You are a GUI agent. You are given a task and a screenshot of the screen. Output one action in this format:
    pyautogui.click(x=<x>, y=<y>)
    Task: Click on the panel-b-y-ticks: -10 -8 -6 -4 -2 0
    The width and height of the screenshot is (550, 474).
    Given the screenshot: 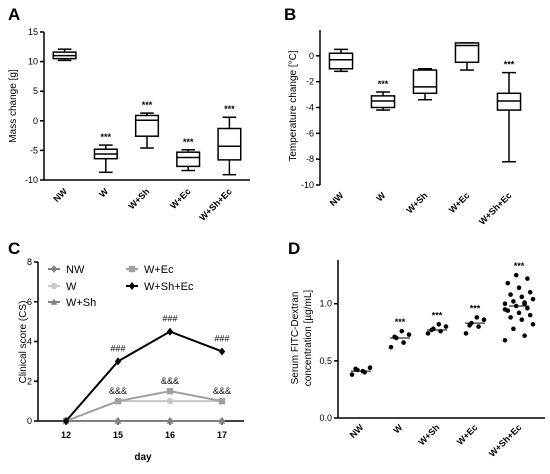 What is the action you would take?
    pyautogui.click(x=310, y=120)
    